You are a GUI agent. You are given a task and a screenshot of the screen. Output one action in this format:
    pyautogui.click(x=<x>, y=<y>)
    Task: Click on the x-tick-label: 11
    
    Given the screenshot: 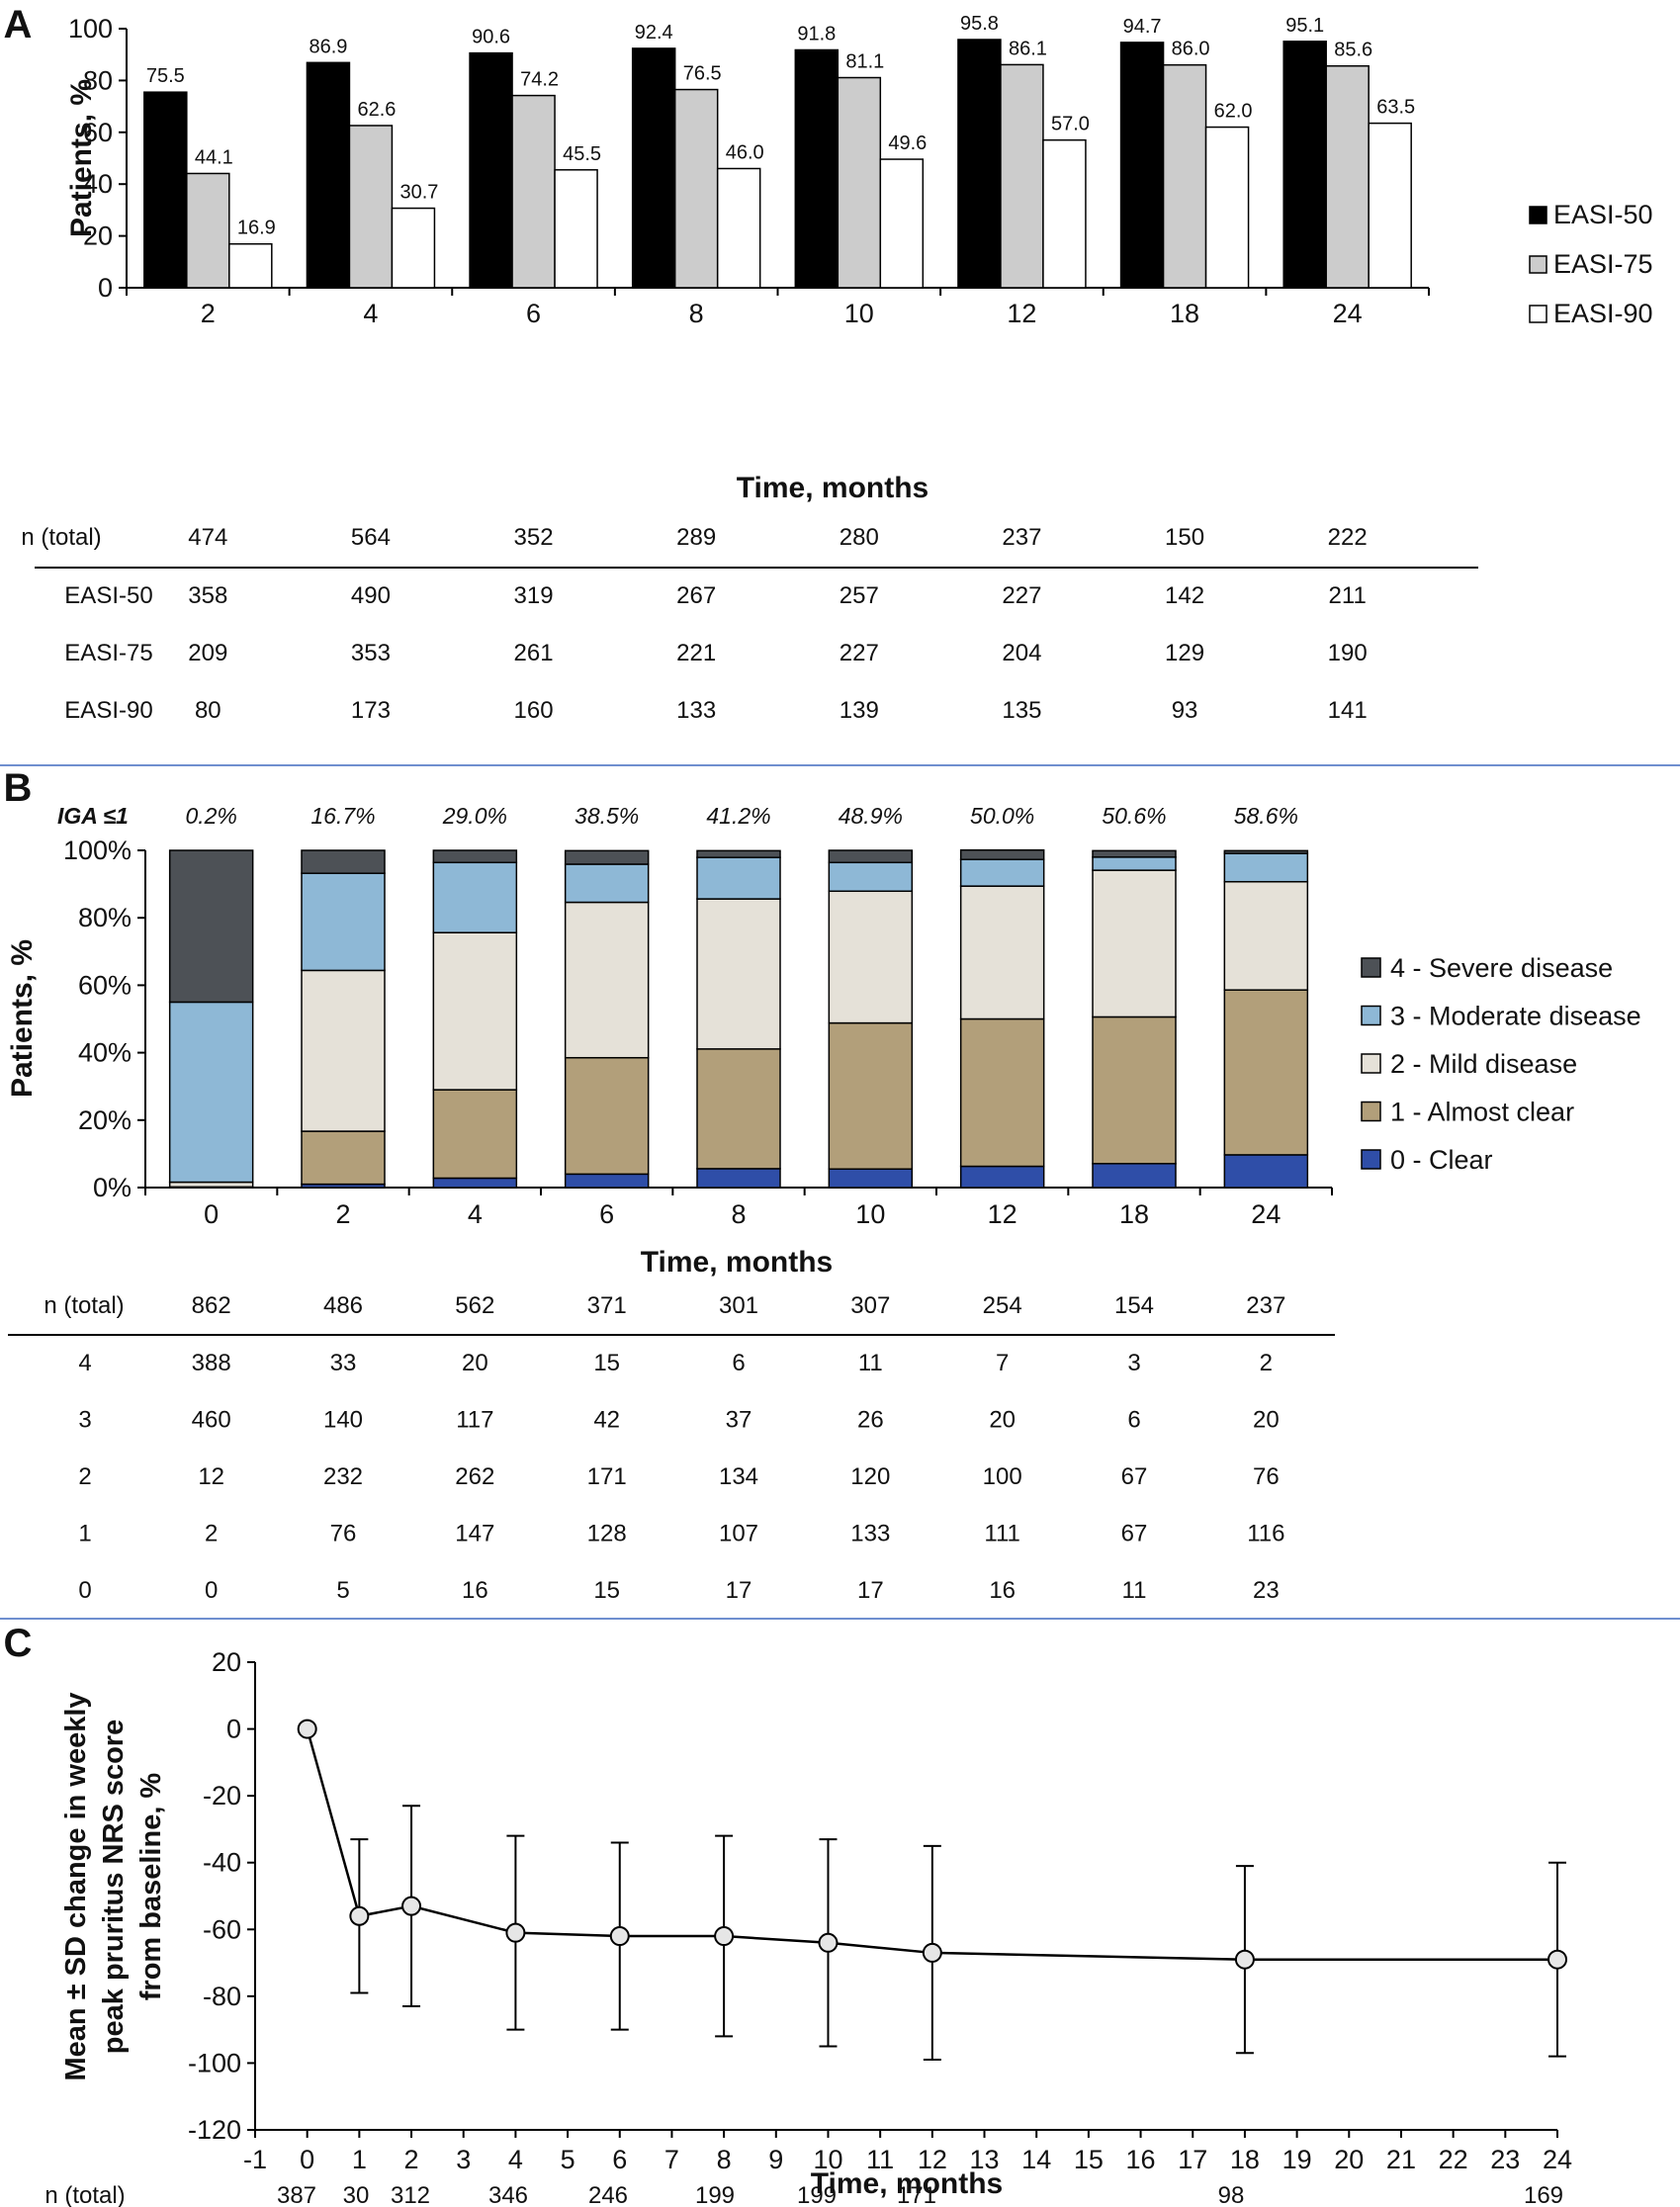 What is the action you would take?
    pyautogui.click(x=880, y=2159)
    